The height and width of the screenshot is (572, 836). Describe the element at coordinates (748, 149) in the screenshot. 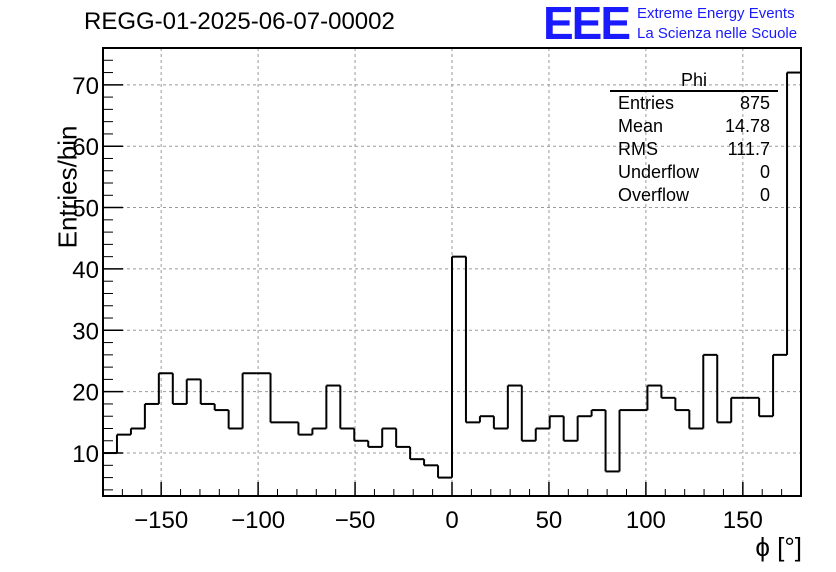

I see `stats-value: 111.7` at that location.